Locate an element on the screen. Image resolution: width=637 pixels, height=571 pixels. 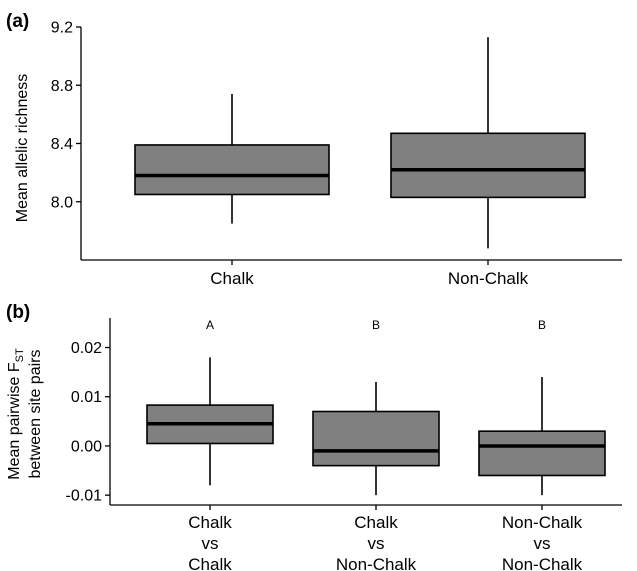
panel-b-y-axis-title-main: Mean pairwise F is located at coordinates (14, 421).